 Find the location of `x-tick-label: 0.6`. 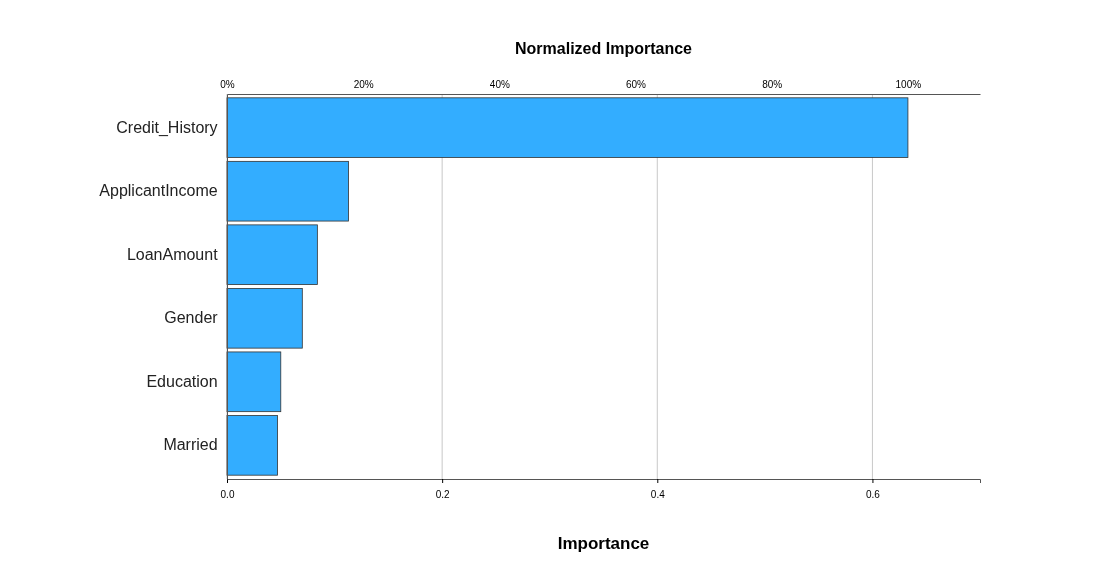

x-tick-label: 0.6 is located at coordinates (873, 494).